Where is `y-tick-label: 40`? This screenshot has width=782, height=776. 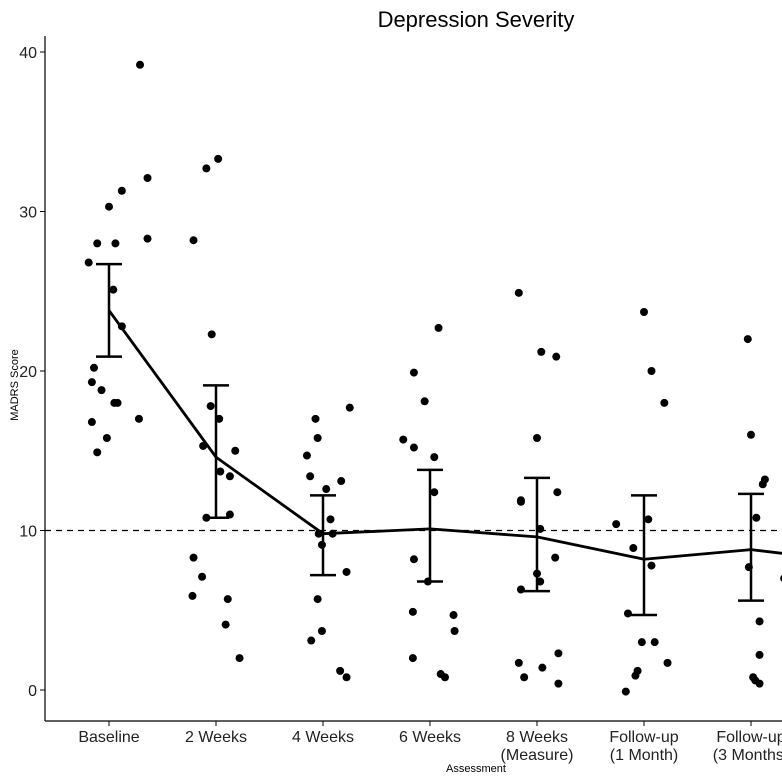
y-tick-label: 40 is located at coordinates (28, 53).